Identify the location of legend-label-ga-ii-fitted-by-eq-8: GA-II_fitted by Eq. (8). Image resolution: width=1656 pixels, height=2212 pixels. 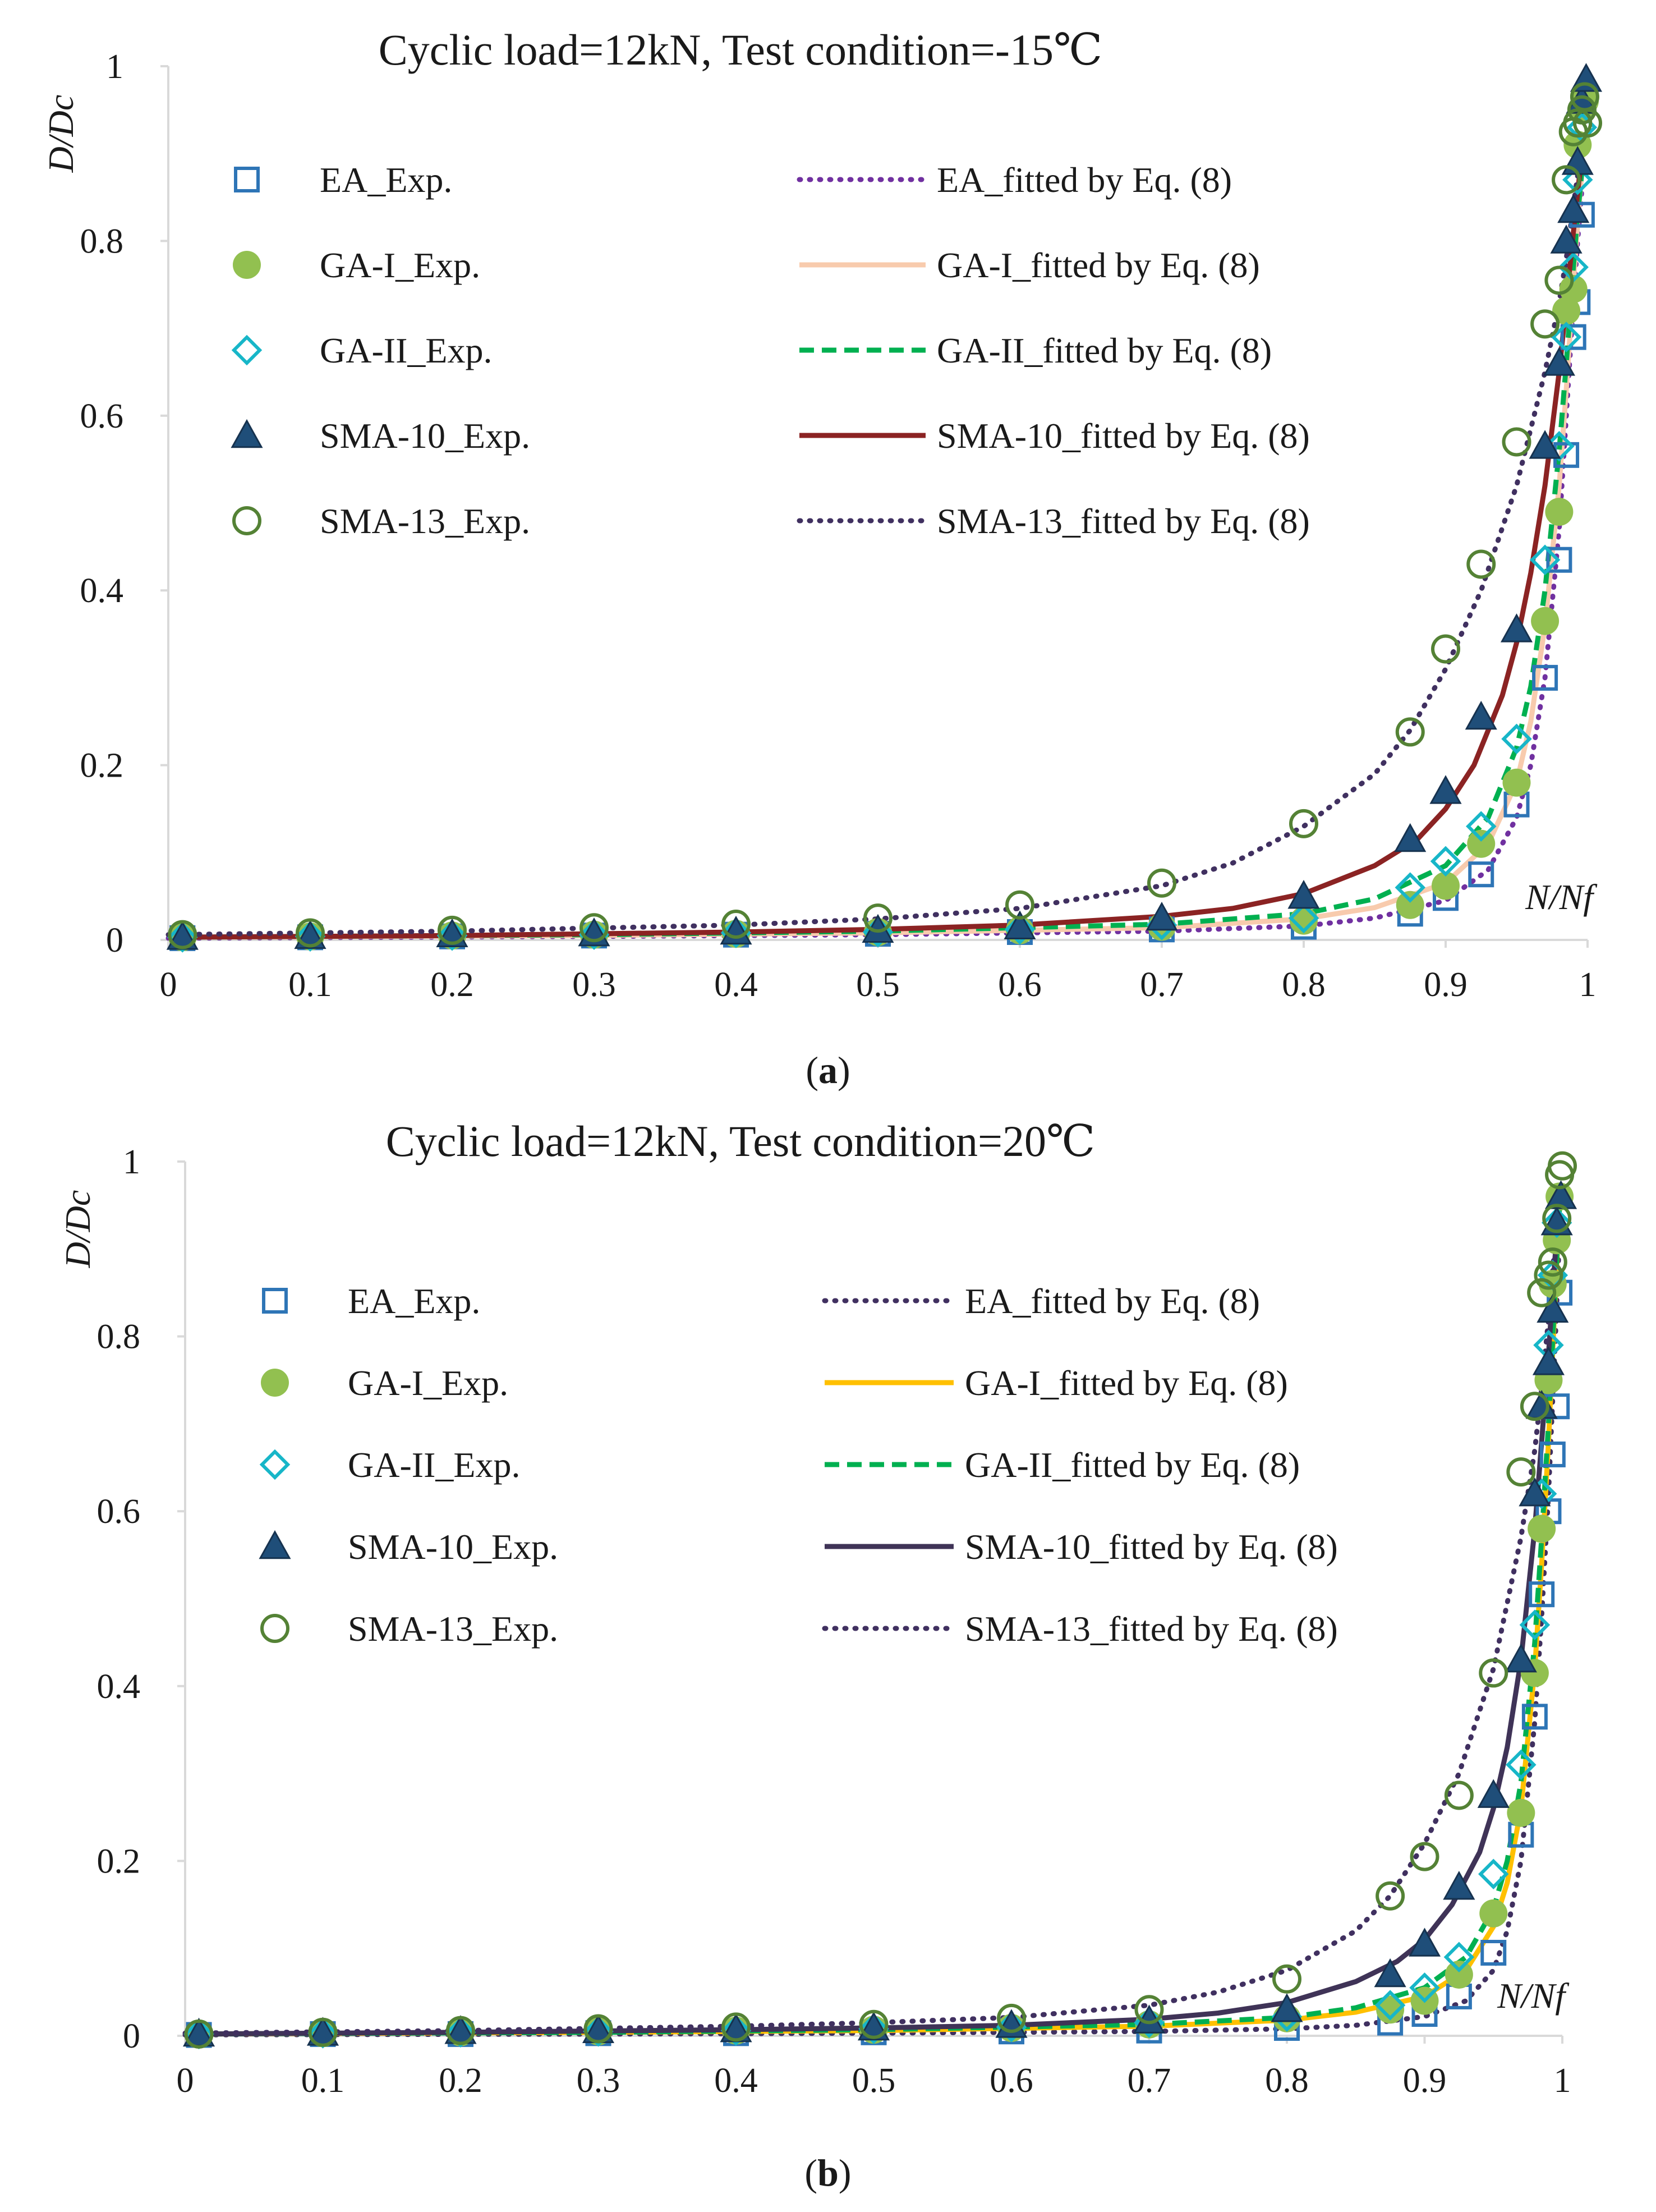
(1132, 1465).